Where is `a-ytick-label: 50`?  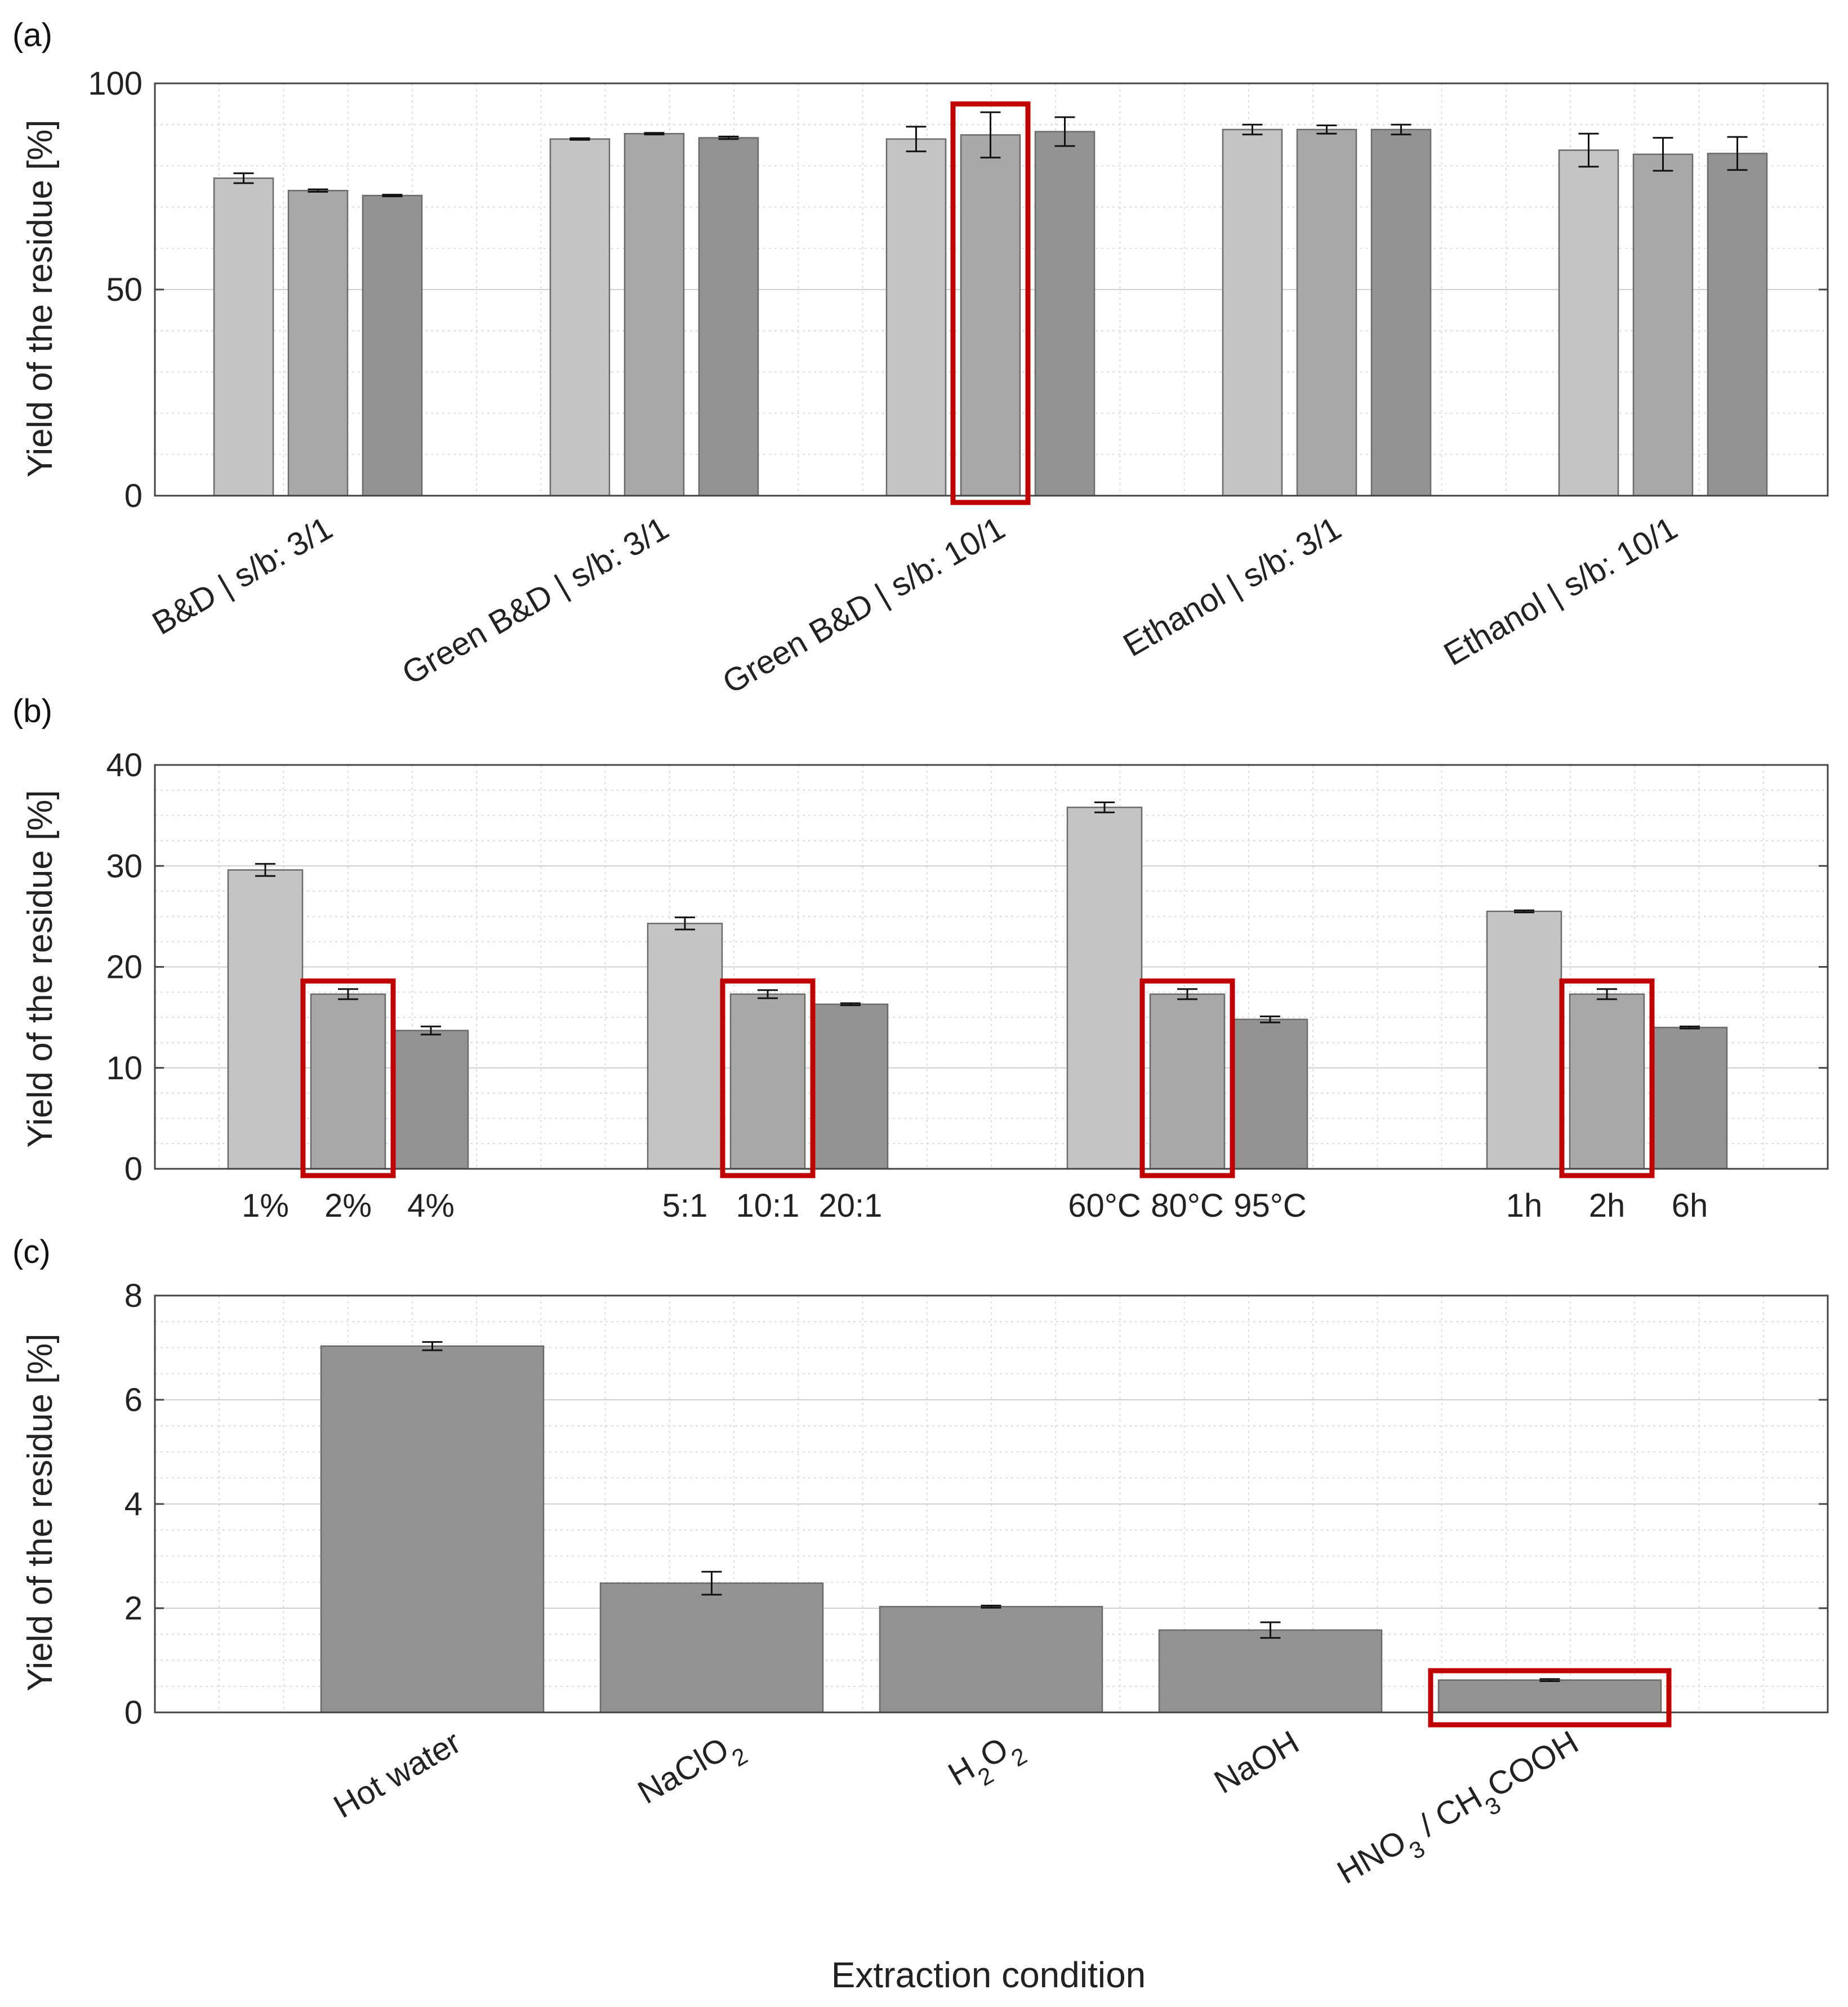
a-ytick-label: 50 is located at coordinates (124, 290).